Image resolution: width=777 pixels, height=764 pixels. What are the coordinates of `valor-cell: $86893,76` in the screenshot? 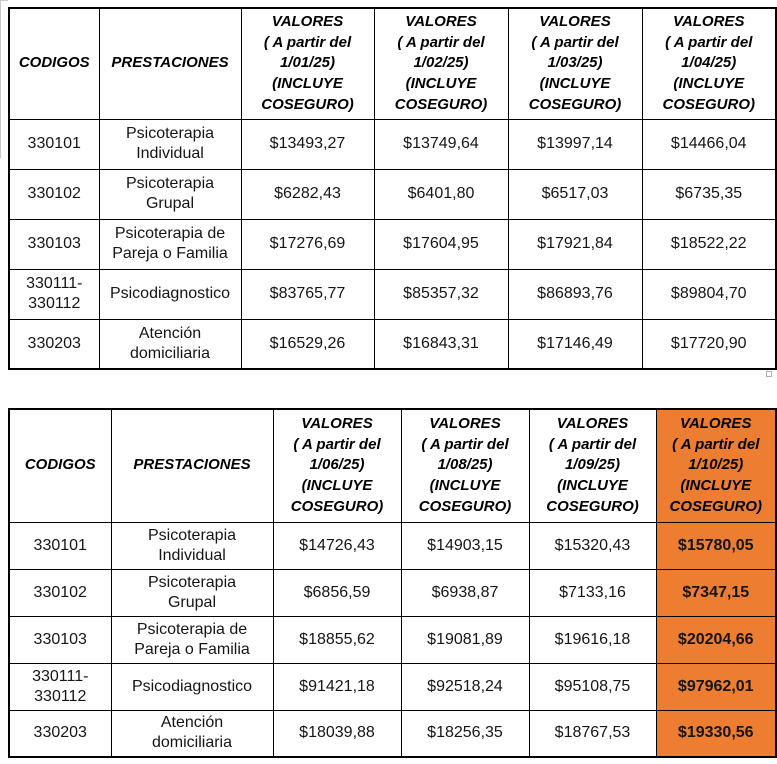 It's located at (575, 294).